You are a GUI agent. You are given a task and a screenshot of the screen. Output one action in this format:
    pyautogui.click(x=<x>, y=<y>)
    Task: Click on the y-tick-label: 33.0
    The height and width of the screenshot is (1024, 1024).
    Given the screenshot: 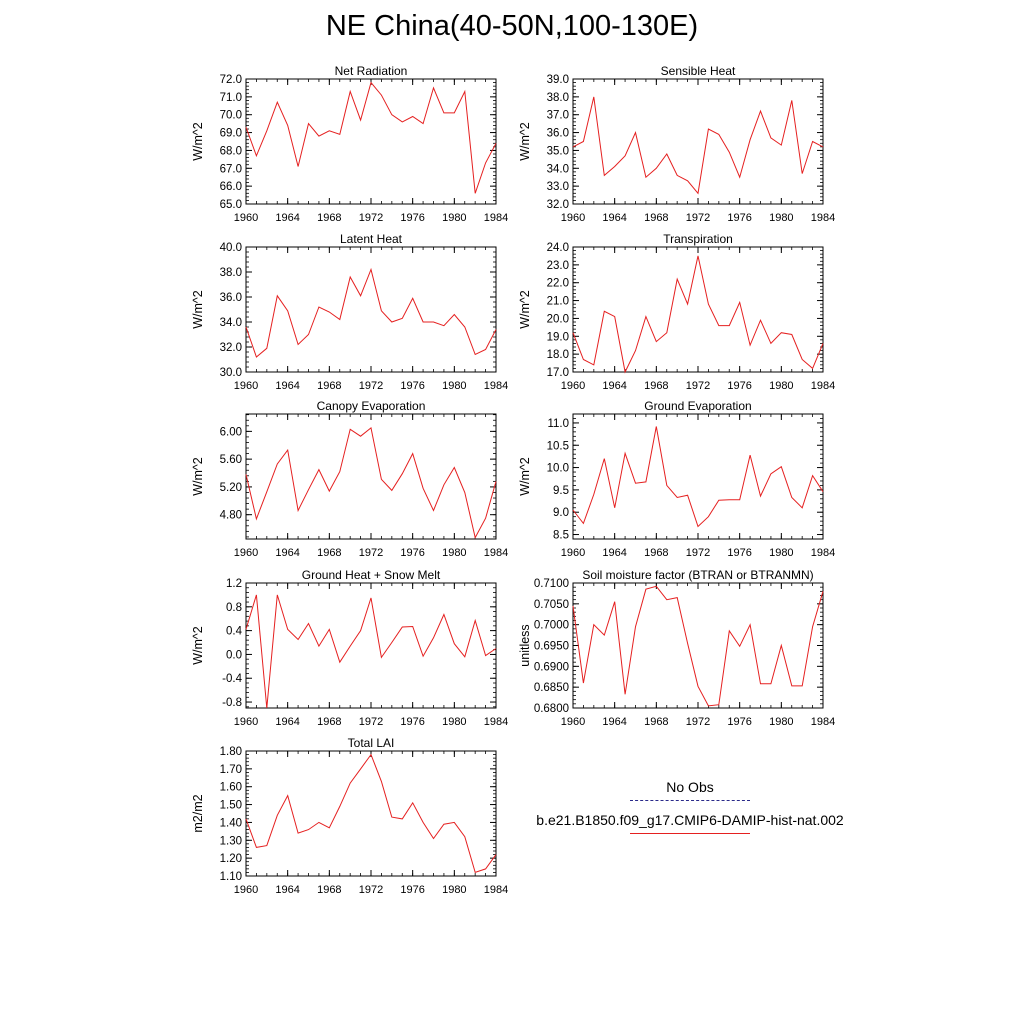 What is the action you would take?
    pyautogui.click(x=558, y=187)
    